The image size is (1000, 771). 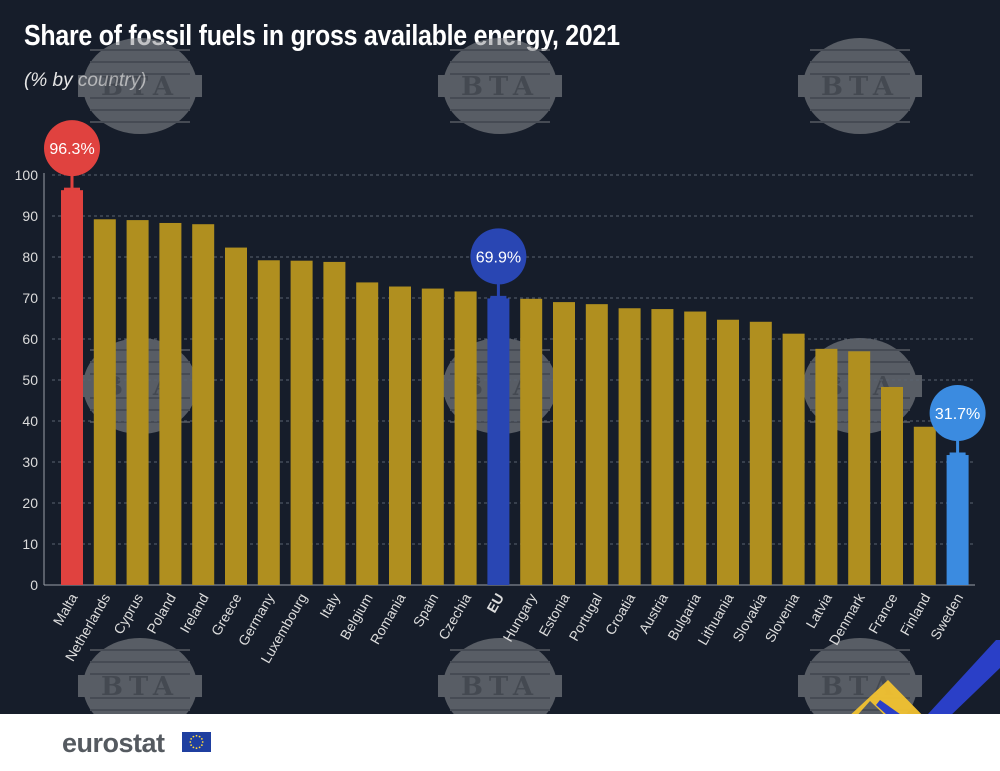 I want to click on eu-flag-icon, so click(x=196, y=742).